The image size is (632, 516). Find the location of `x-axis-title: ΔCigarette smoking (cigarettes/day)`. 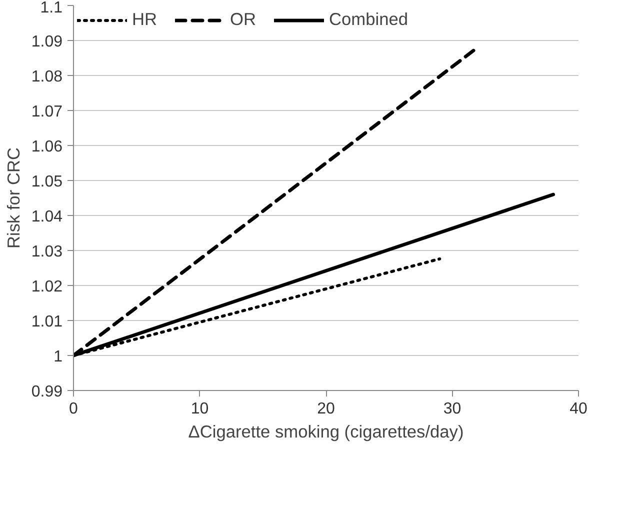

x-axis-title: ΔCigarette smoking (cigarettes/day) is located at coordinates (326, 432).